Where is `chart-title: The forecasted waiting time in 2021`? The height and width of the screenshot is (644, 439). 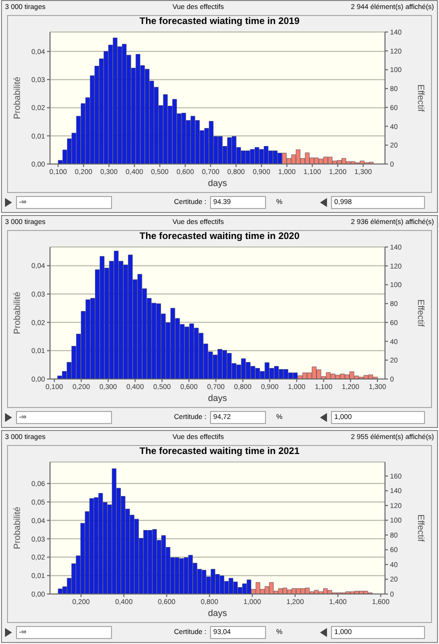 chart-title: The forecasted waiting time in 2021 is located at coordinates (219, 452).